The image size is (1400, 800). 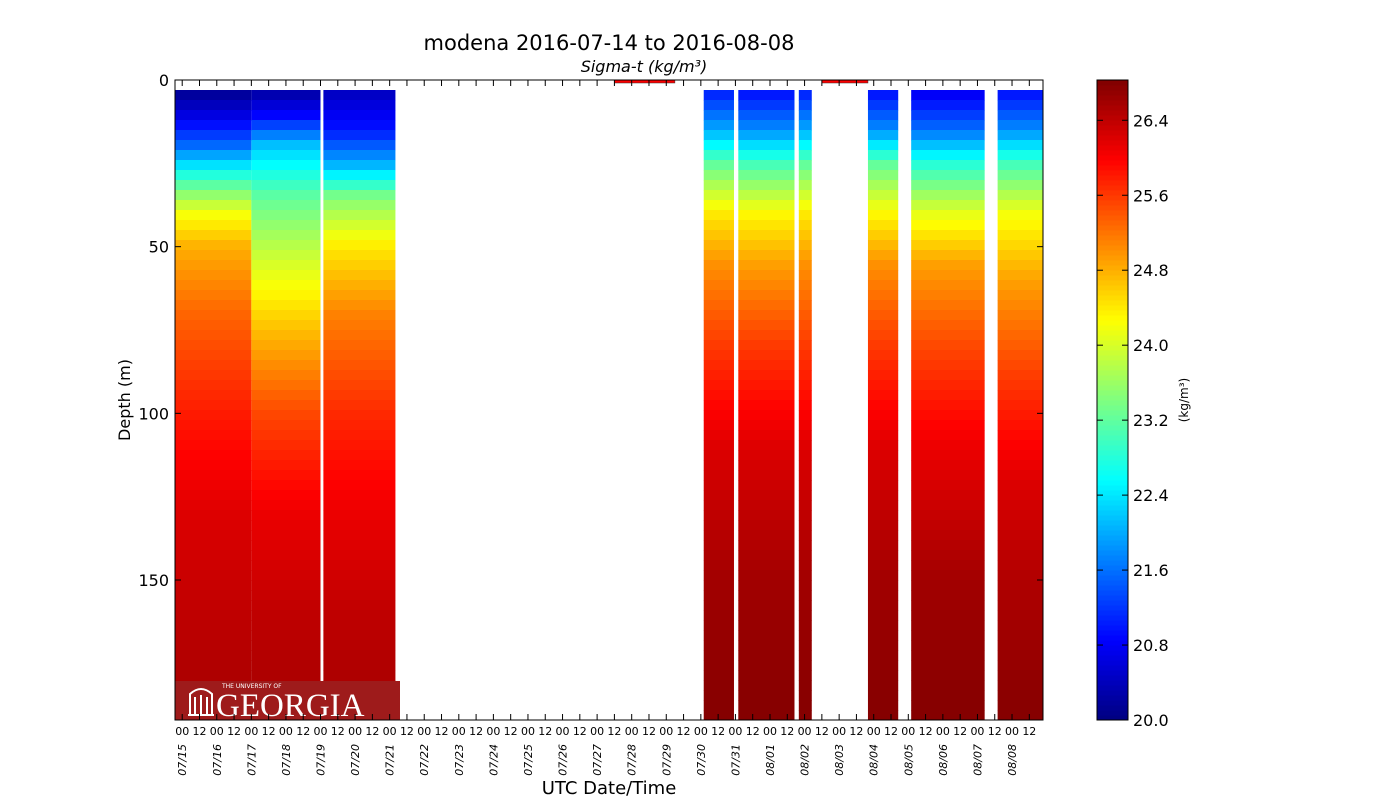 What do you see at coordinates (390, 760) in the screenshot?
I see `x-date-label: 07/21` at bounding box center [390, 760].